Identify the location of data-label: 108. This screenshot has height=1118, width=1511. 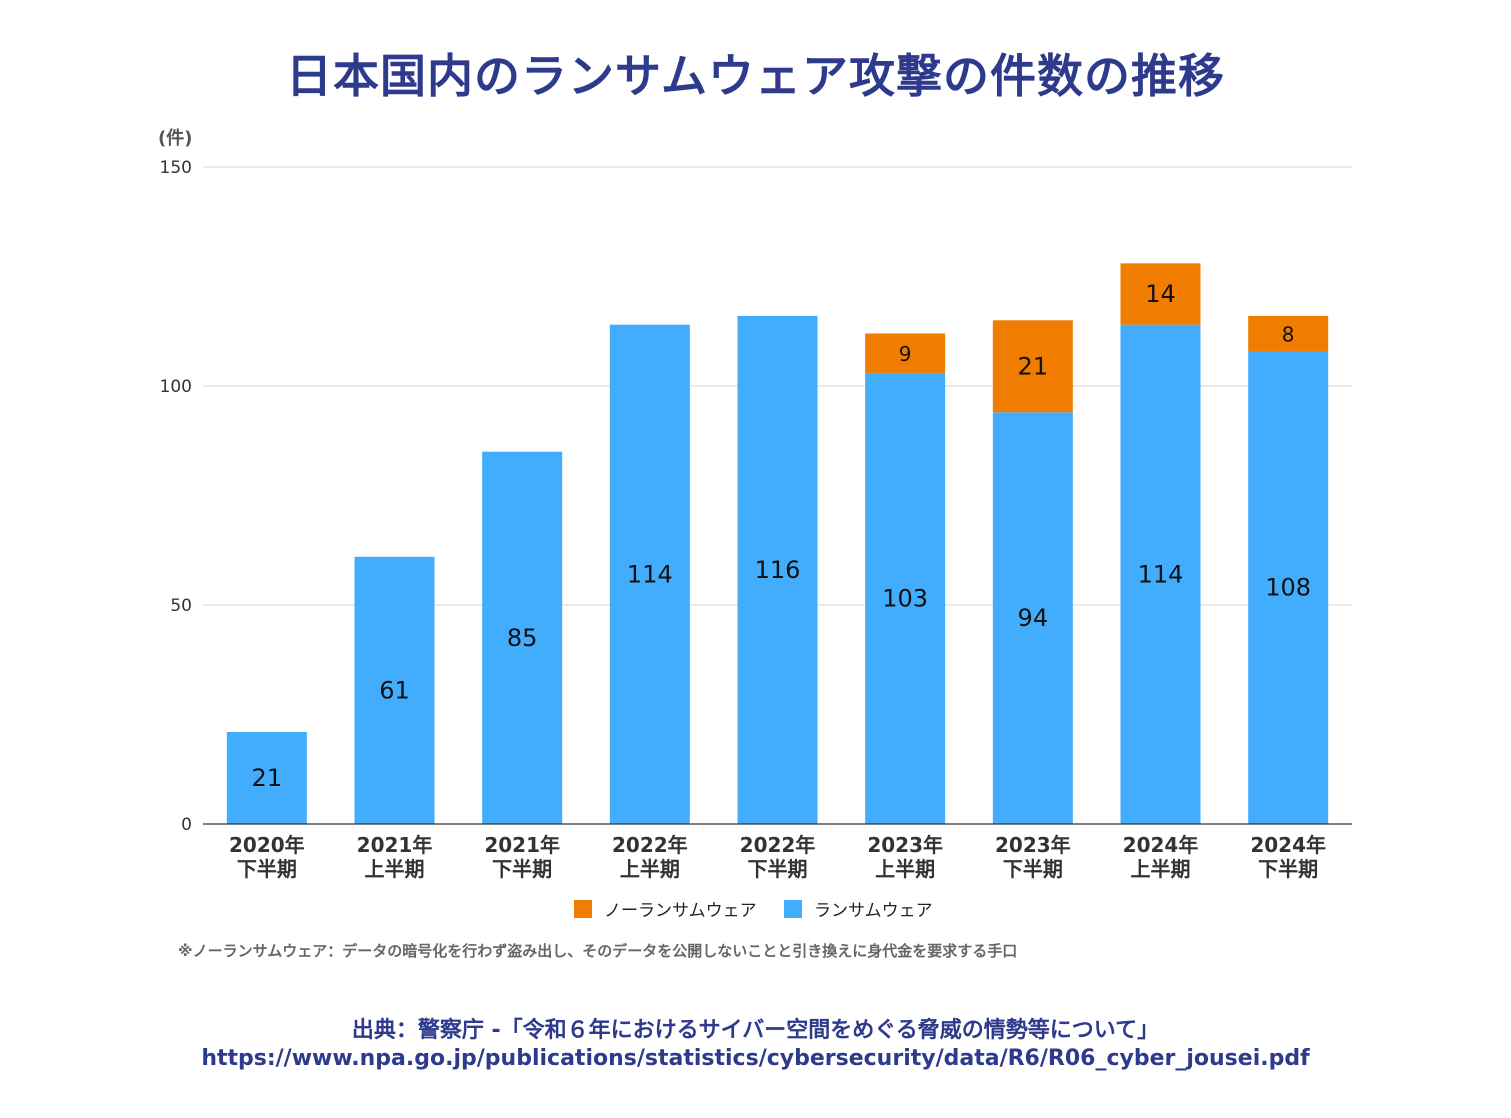
(1288, 587).